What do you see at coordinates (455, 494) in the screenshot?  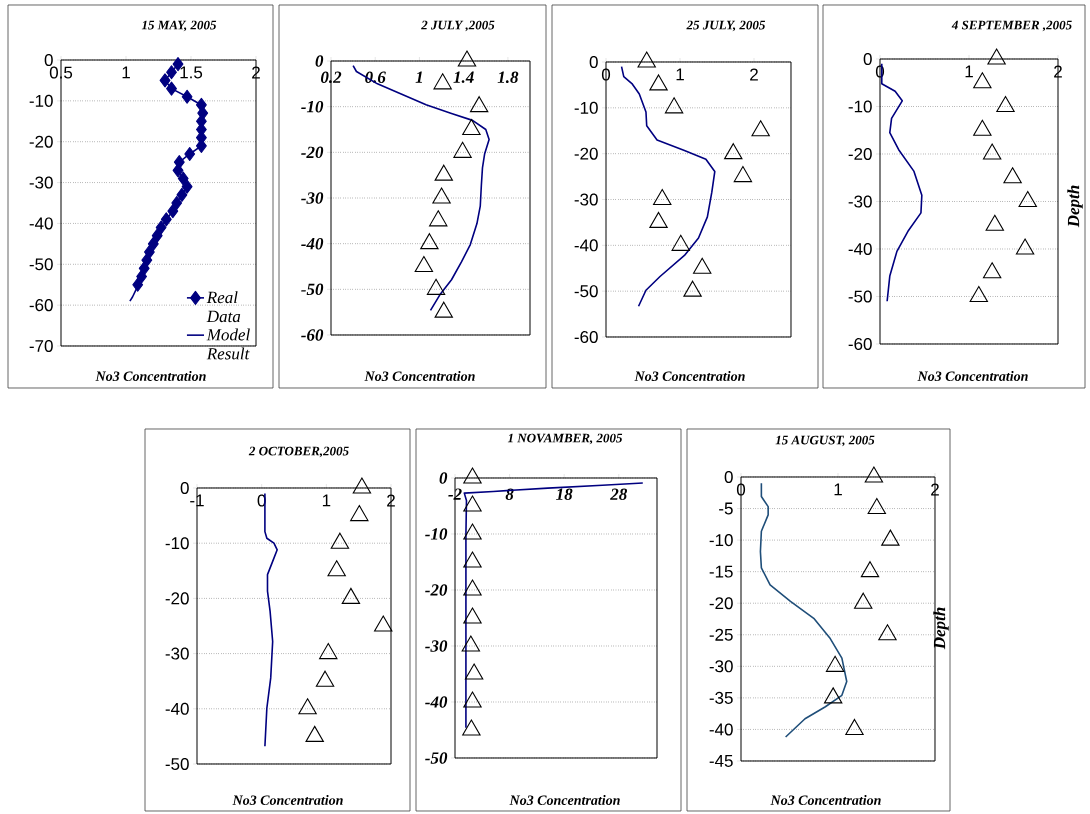 I see `x-tick-label: -2` at bounding box center [455, 494].